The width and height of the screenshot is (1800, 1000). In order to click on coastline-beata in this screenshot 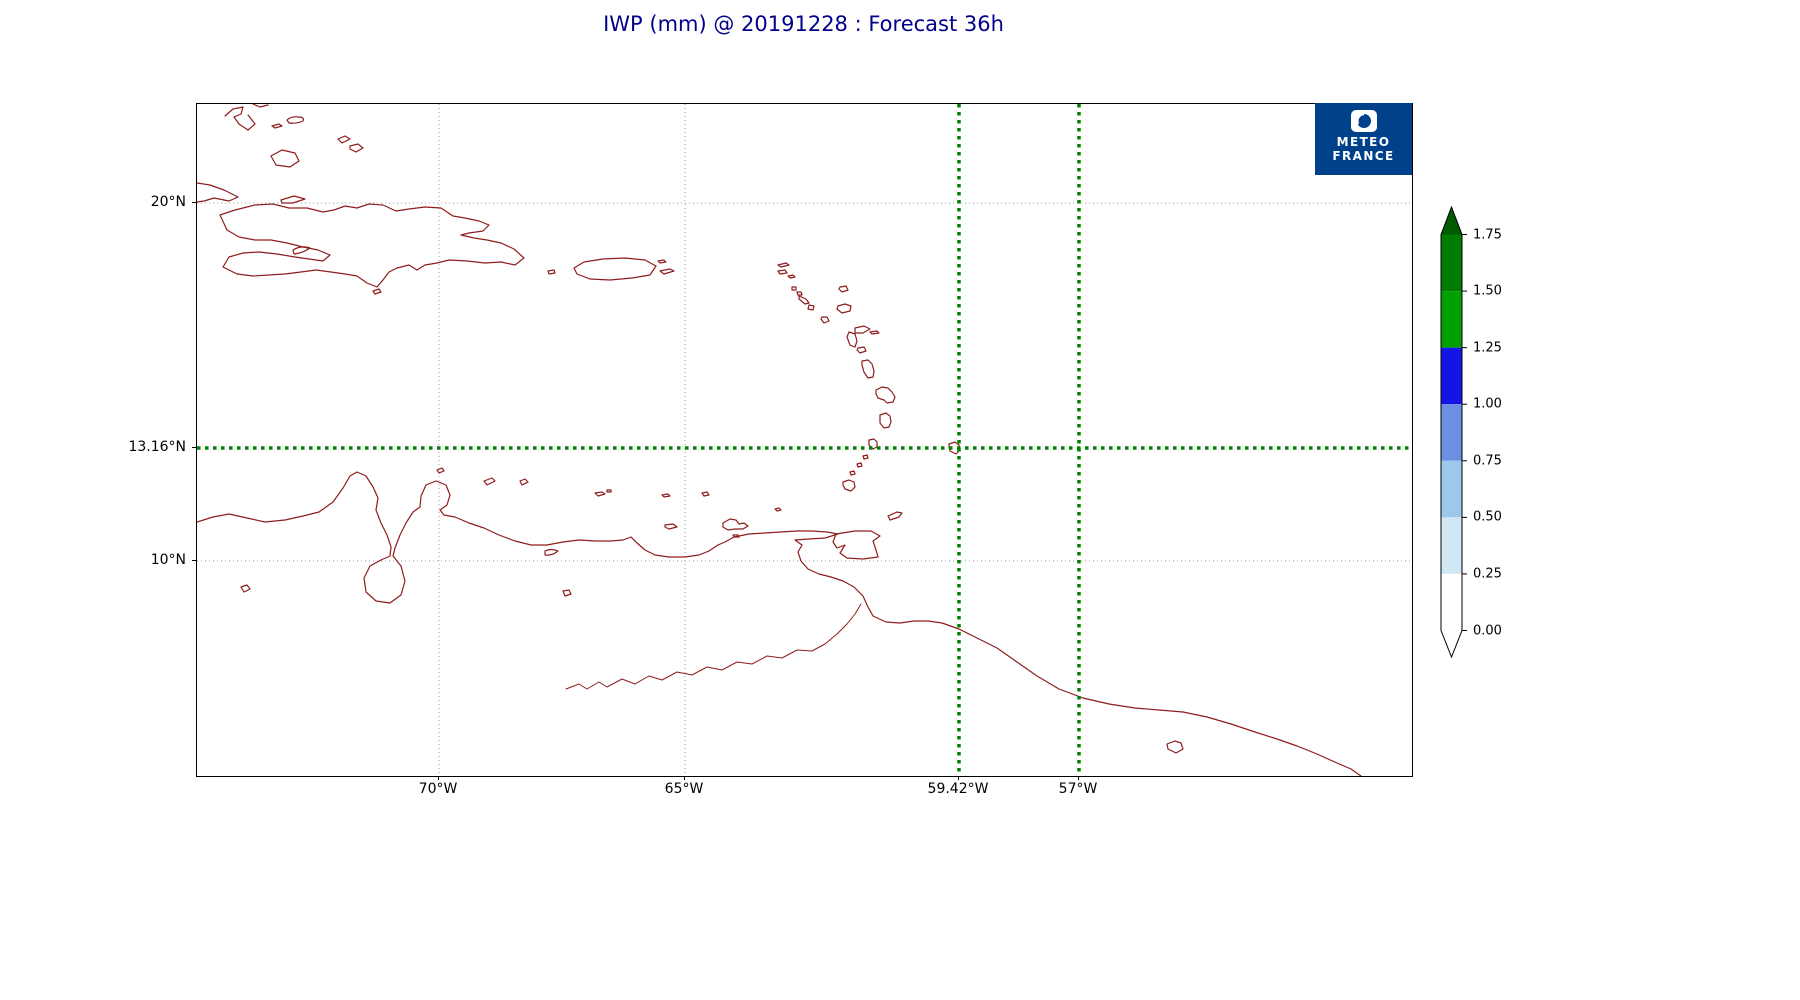, I will do `click(377, 291)`.